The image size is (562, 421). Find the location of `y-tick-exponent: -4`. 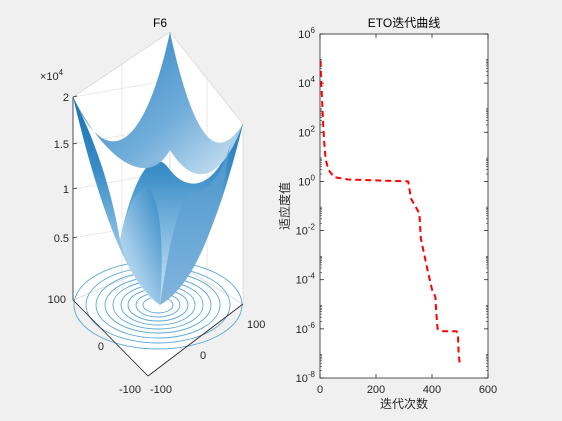

y-tick-exponent: -4 is located at coordinates (312, 276).